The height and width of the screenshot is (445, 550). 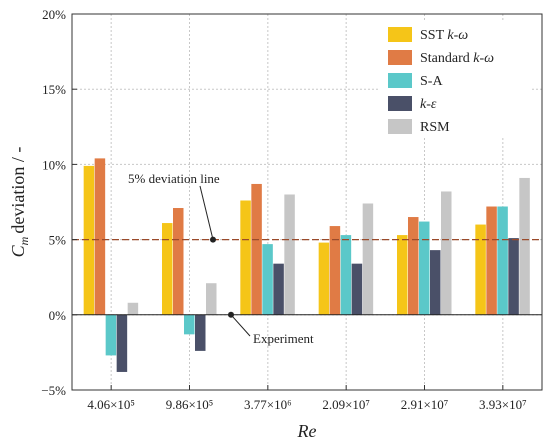 What do you see at coordinates (444, 35) in the screenshot?
I see `legend-label: SST k-ω` at bounding box center [444, 35].